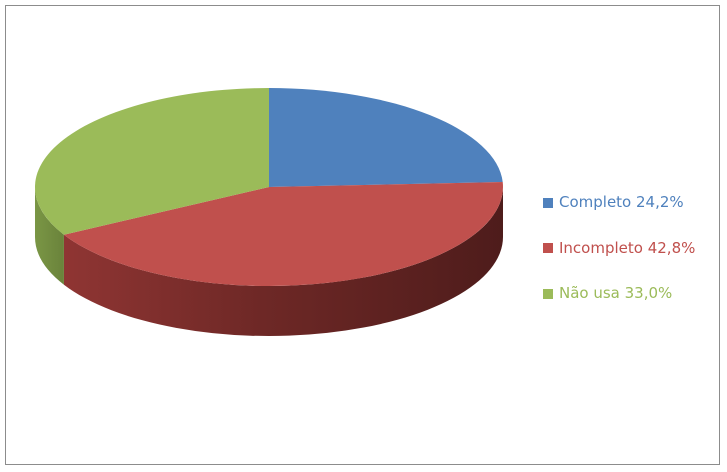  Describe the element at coordinates (616, 293) in the screenshot. I see `legend-label-nao-usa: Não usa 33,0%` at that location.